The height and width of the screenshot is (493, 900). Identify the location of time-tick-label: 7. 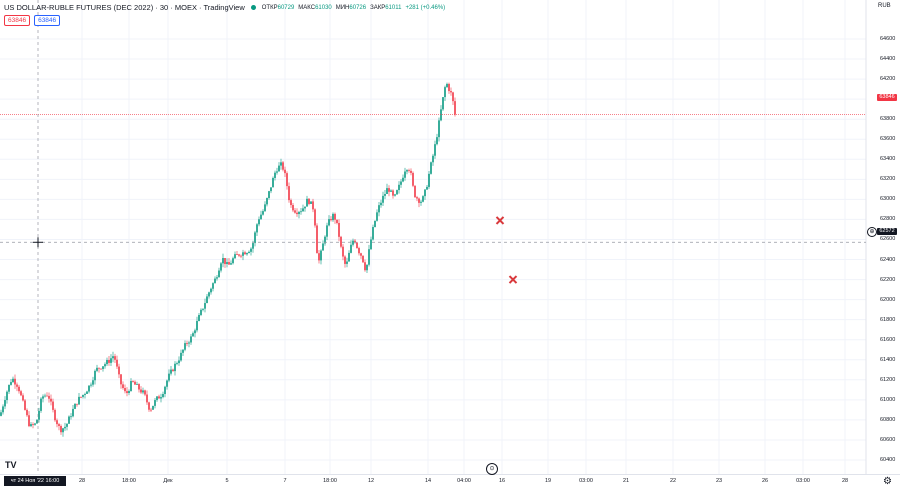
(285, 481).